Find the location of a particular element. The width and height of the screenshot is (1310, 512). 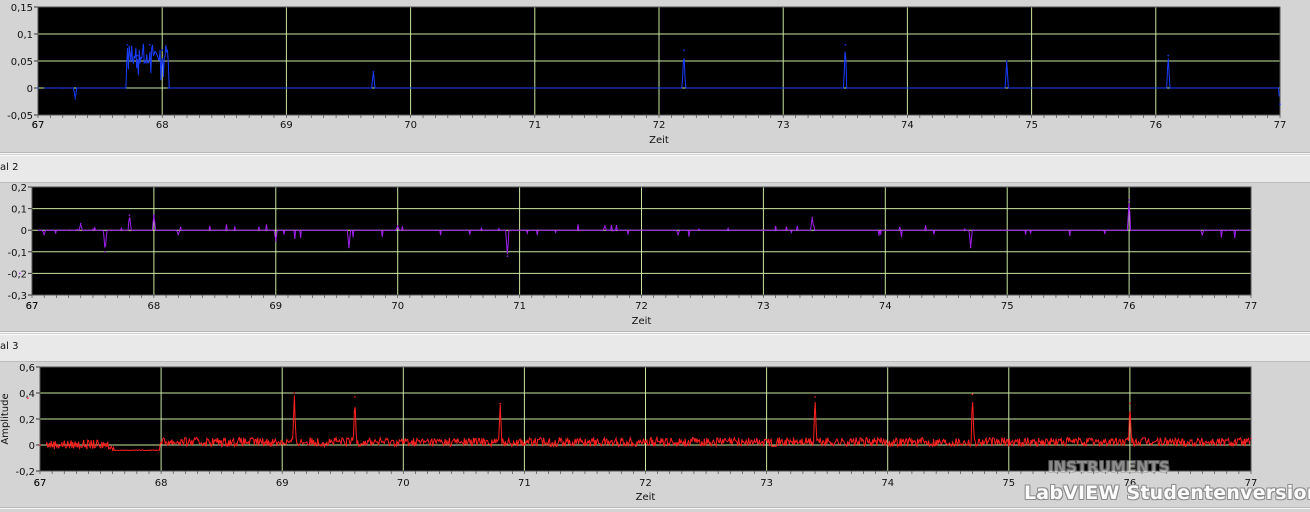

y-axis-label: Amplitude is located at coordinates (5, 418).